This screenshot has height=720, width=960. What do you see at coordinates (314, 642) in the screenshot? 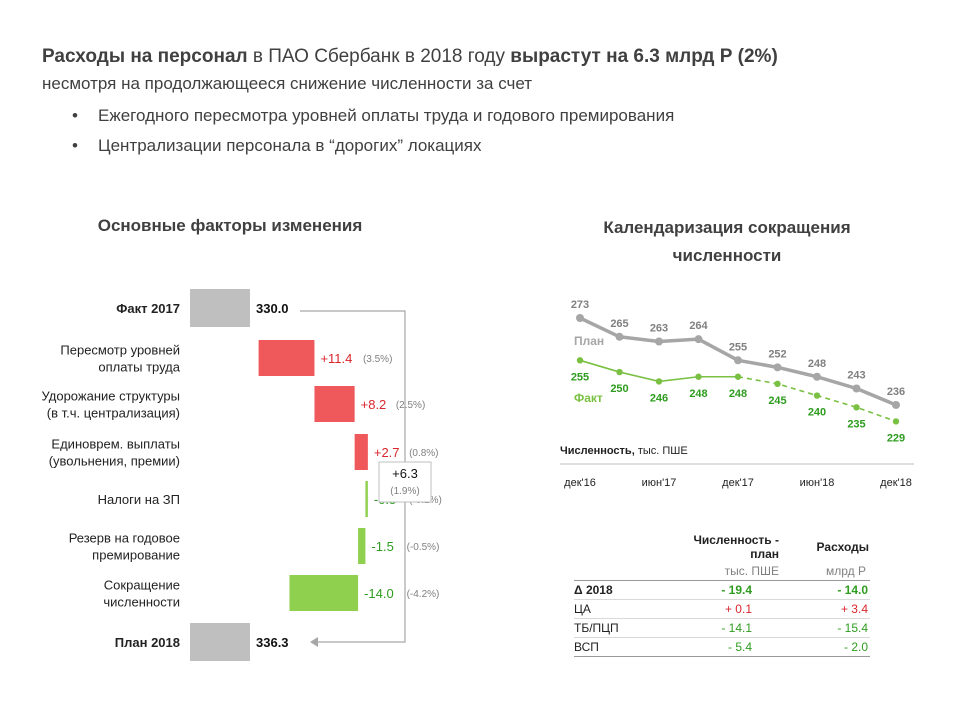
I see `waterfall-bracket-arrow` at bounding box center [314, 642].